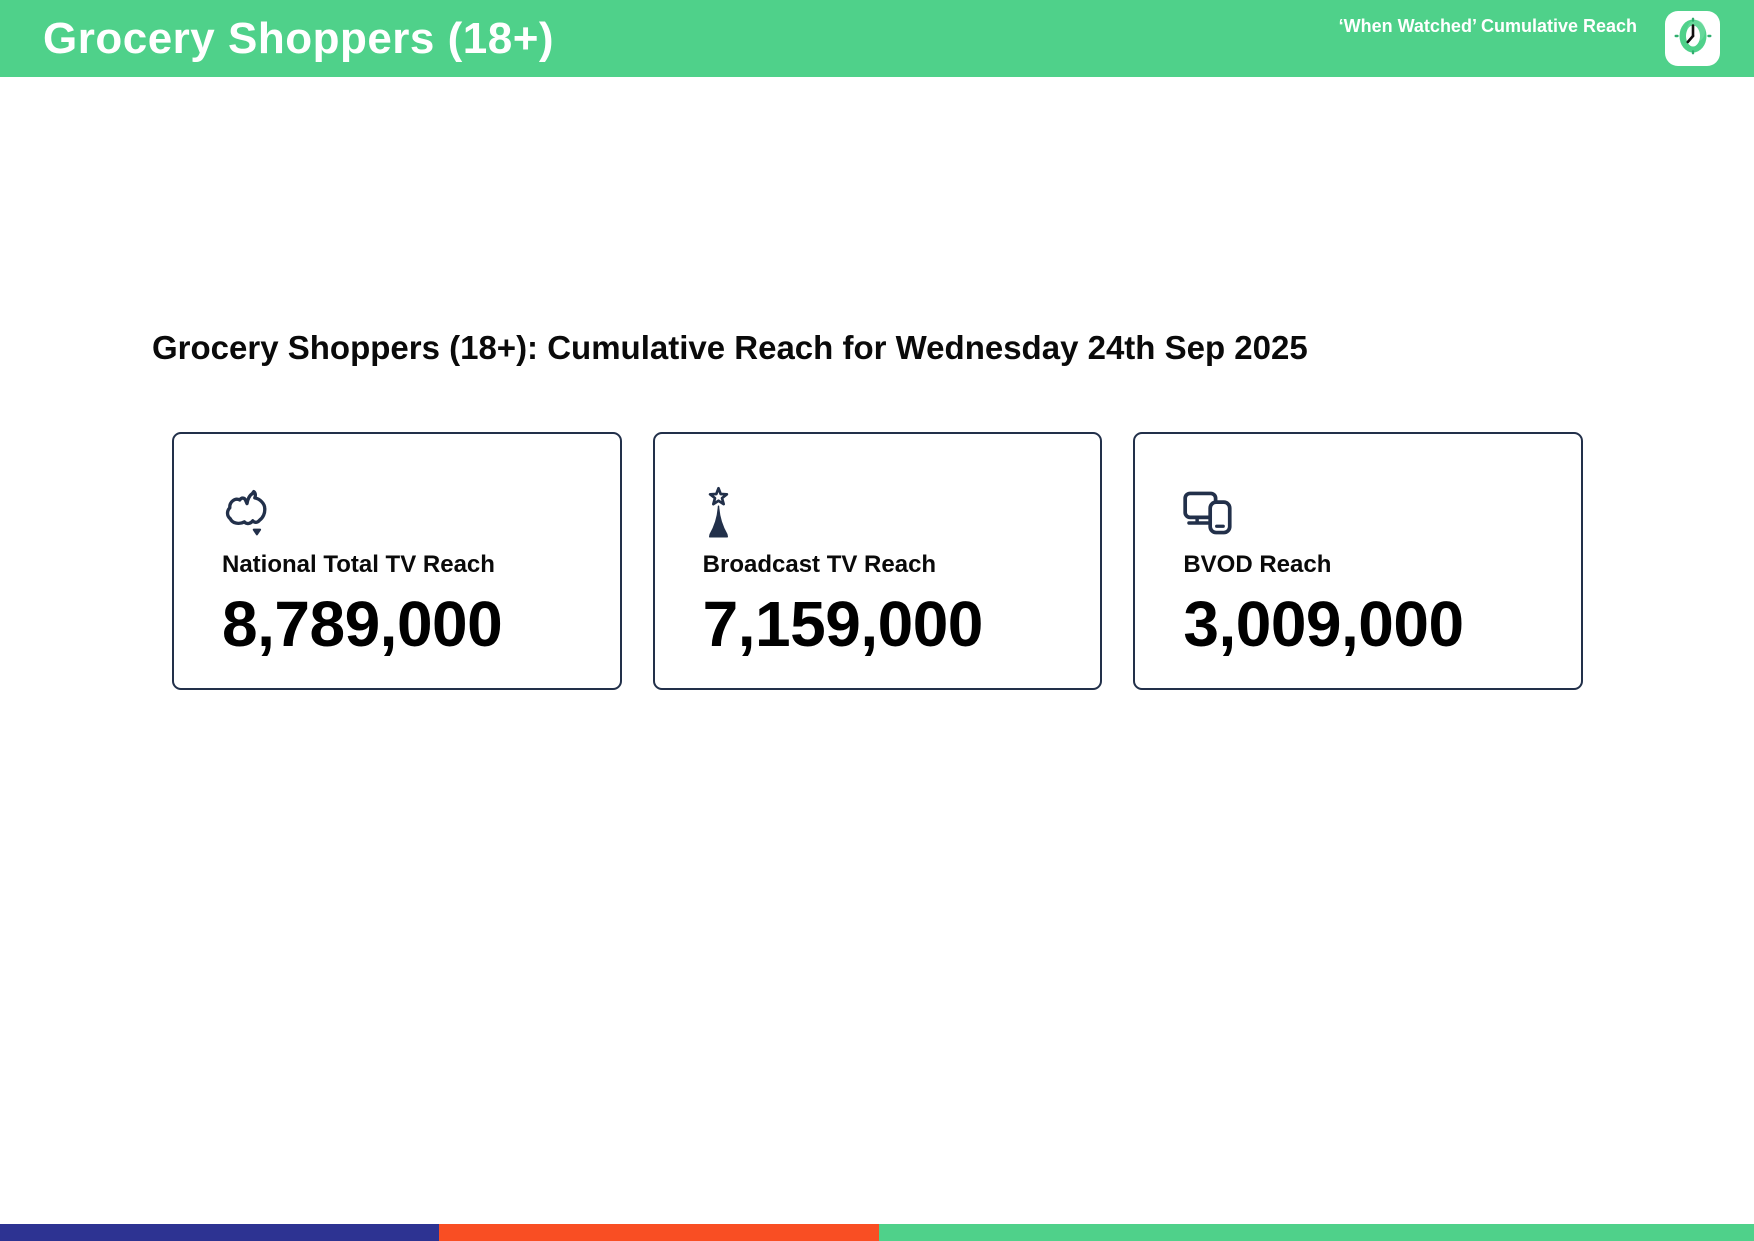 The image size is (1754, 1241). Describe the element at coordinates (843, 623) in the screenshot. I see `metric-value: 7,159,000` at that location.